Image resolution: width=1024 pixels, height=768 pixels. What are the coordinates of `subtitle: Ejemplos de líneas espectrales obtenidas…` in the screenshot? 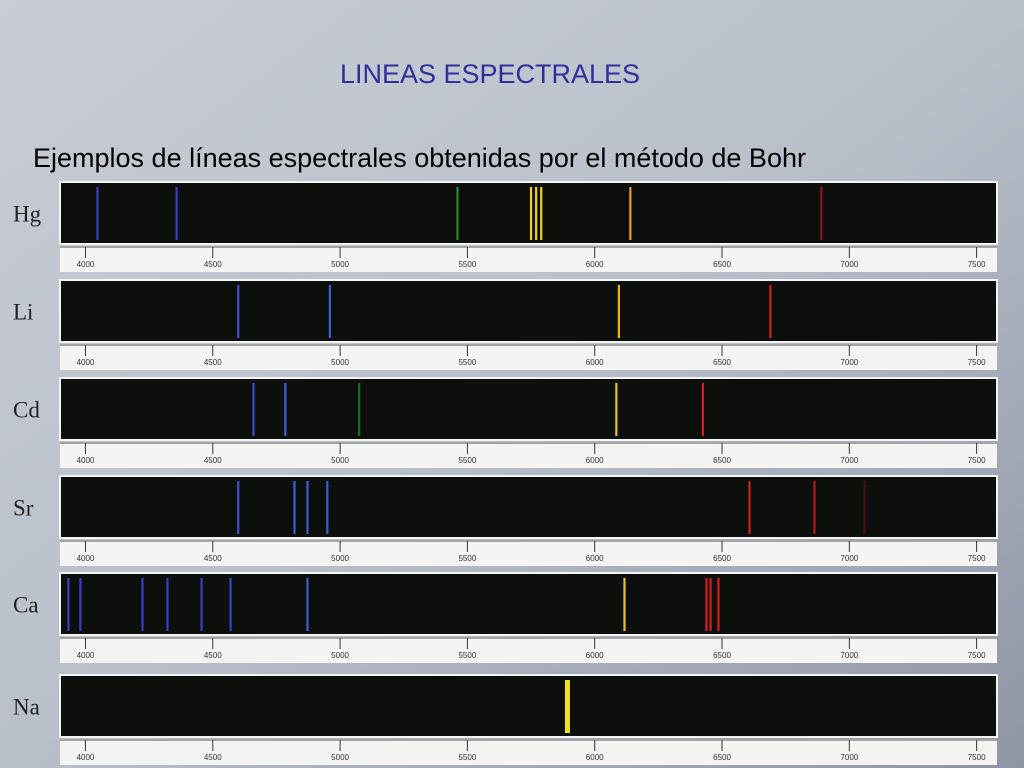 It's located at (419, 158).